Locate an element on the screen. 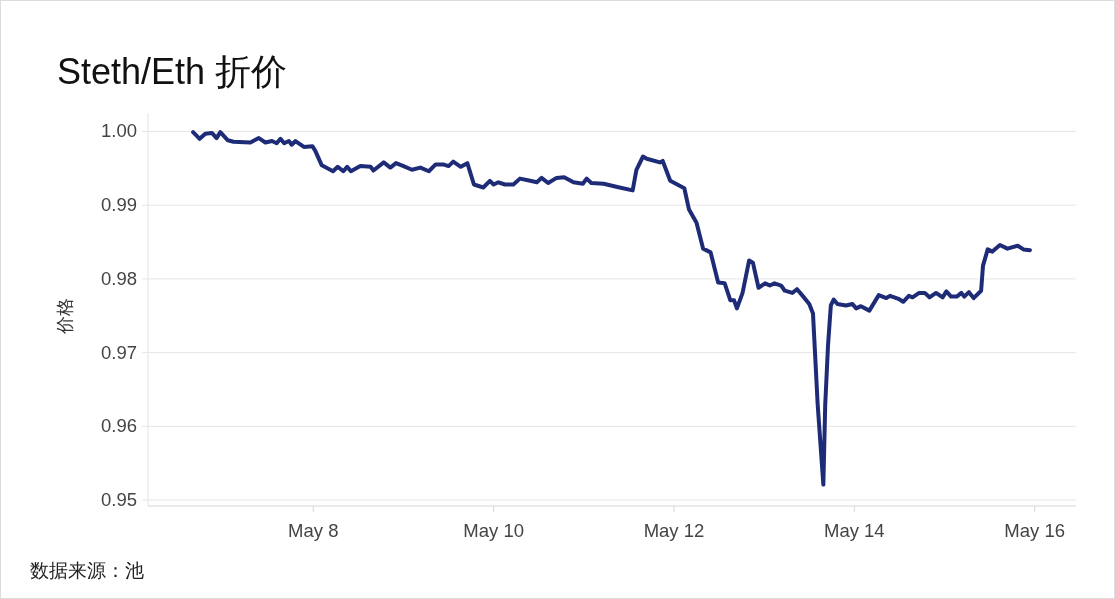 The image size is (1115, 599). y-tick-label: 0.98 is located at coordinates (118, 278).